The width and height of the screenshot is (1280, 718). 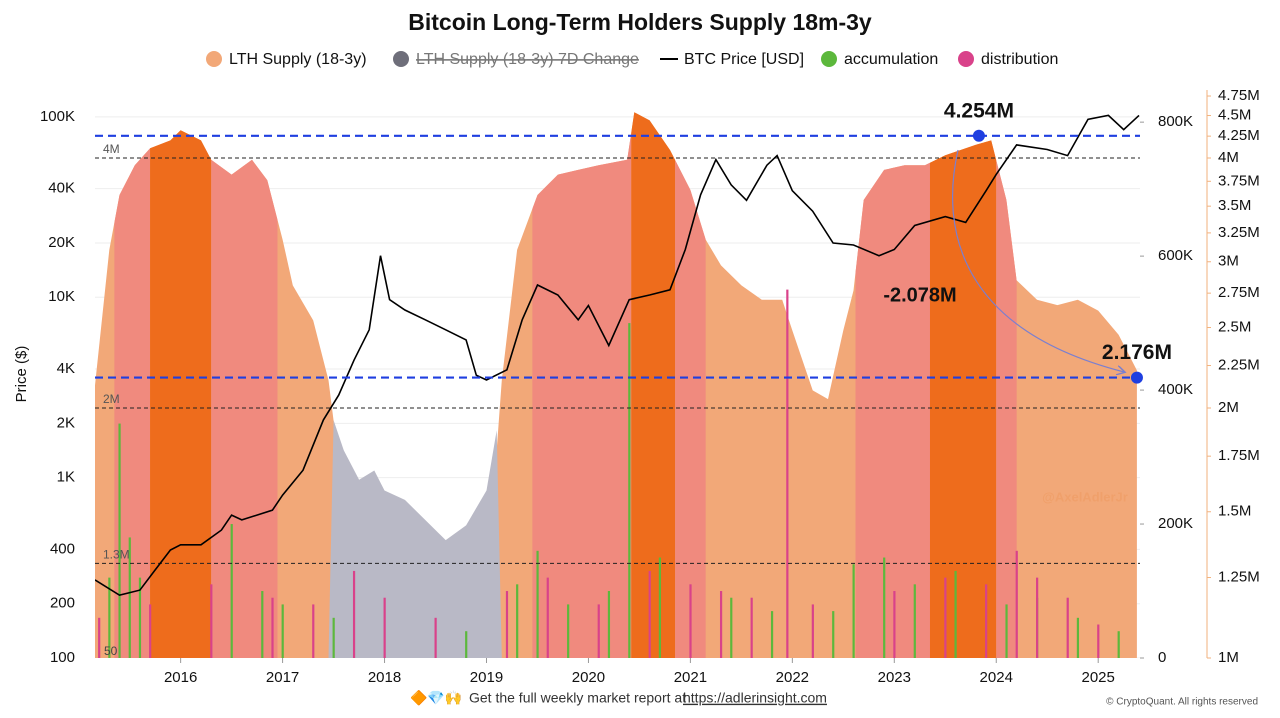 What do you see at coordinates (527, 59) in the screenshot?
I see `legend-label: LTH Supply (18-3y) 7D Change` at bounding box center [527, 59].